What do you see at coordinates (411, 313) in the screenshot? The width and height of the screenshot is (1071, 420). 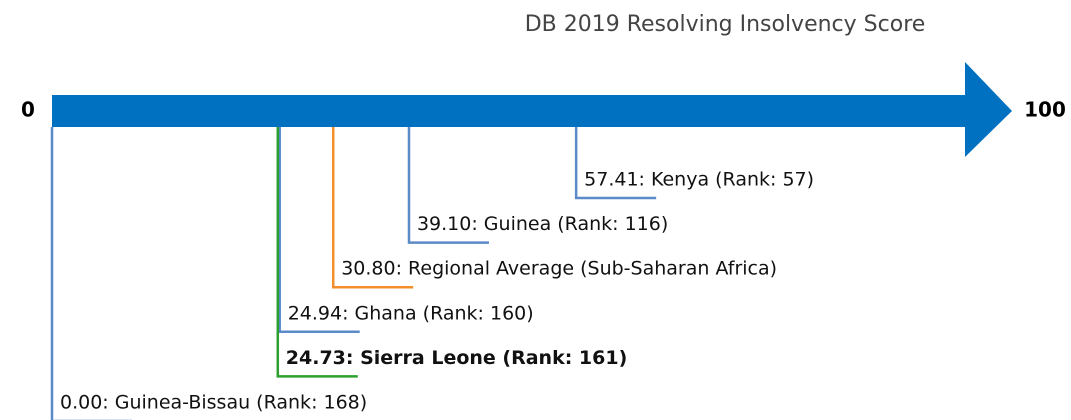 I see `marker-label: 24.94: Ghana (Rank: 160)` at bounding box center [411, 313].